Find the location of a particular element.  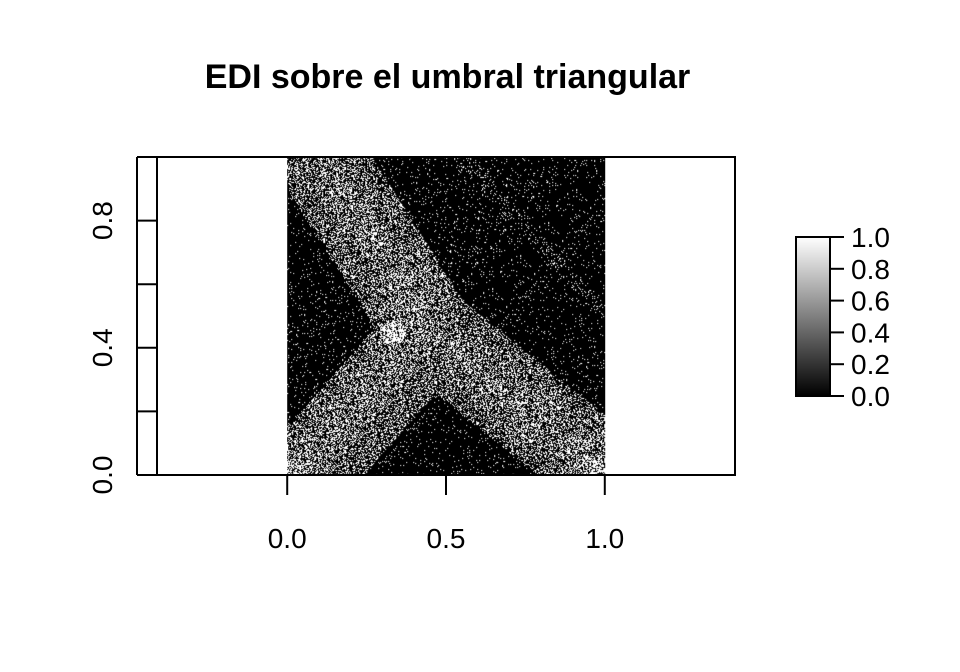

colorbar-scale is located at coordinates (813, 316).